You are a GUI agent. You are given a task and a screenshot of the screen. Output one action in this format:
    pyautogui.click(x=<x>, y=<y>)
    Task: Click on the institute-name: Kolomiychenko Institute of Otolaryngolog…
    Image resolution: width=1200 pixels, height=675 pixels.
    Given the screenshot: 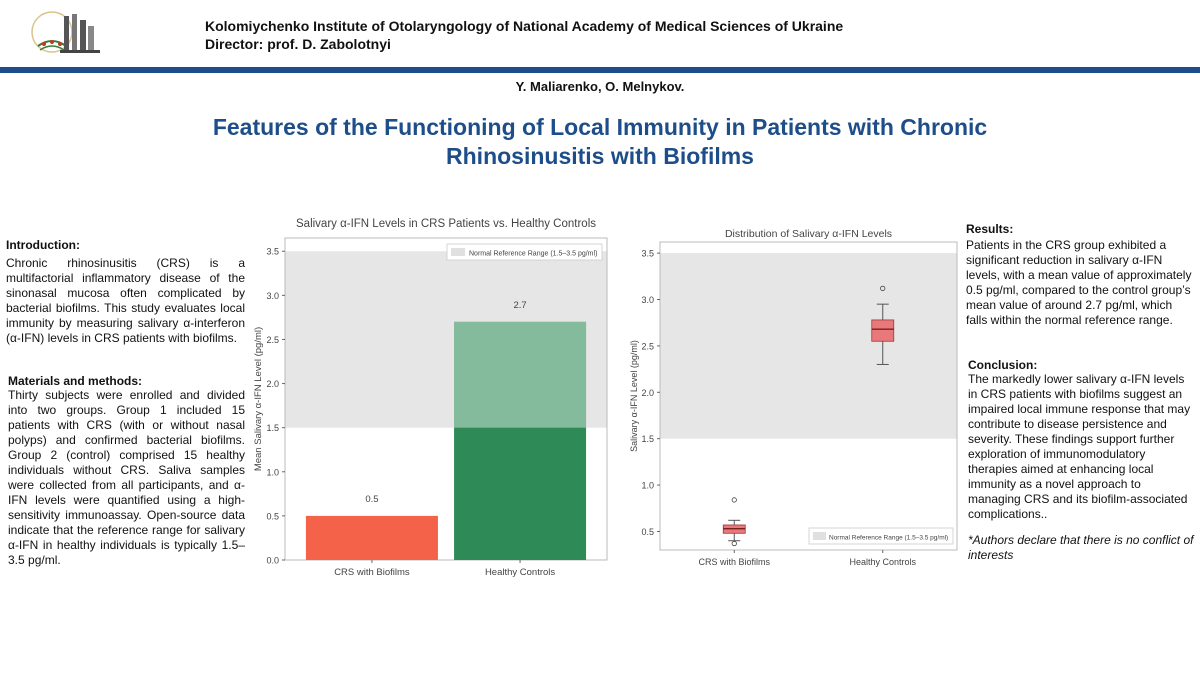 What is the action you would take?
    pyautogui.click(x=524, y=26)
    